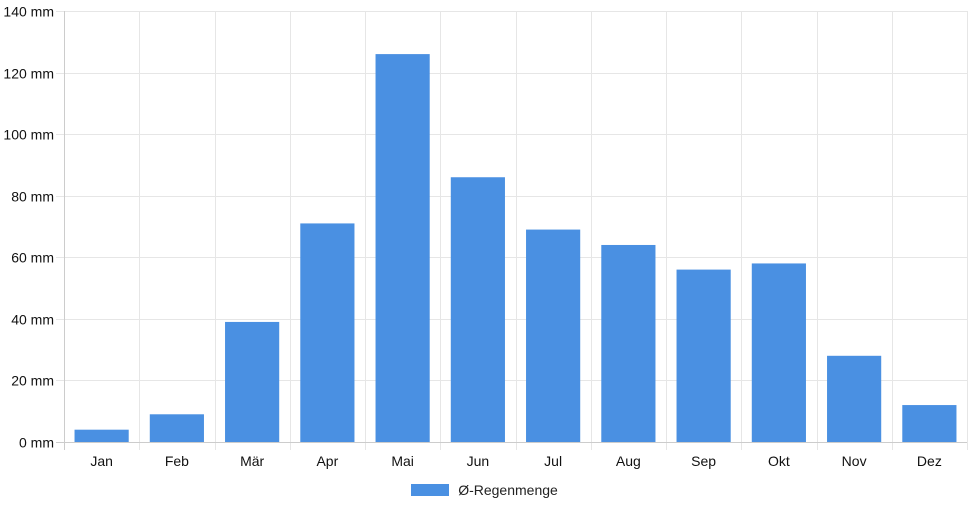  What do you see at coordinates (430, 490) in the screenshot?
I see `legend-swatch` at bounding box center [430, 490].